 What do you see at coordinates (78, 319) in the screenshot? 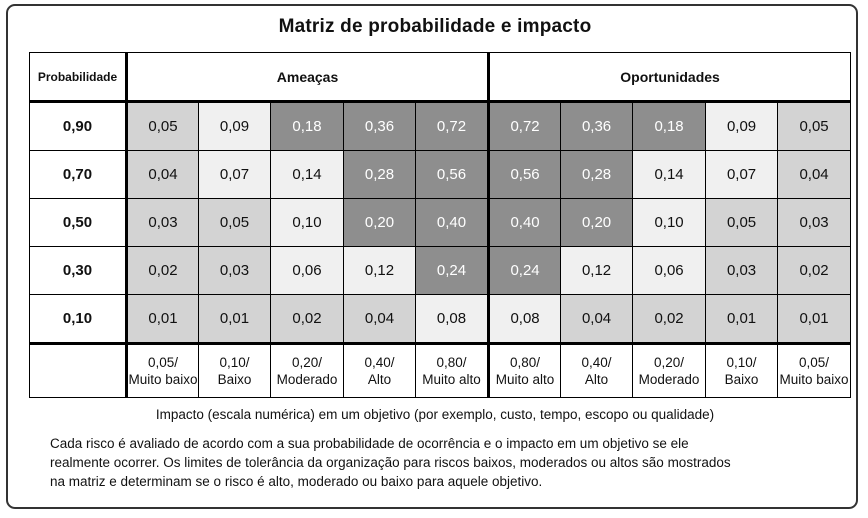
I see `probability-value: 0,10` at bounding box center [78, 319].